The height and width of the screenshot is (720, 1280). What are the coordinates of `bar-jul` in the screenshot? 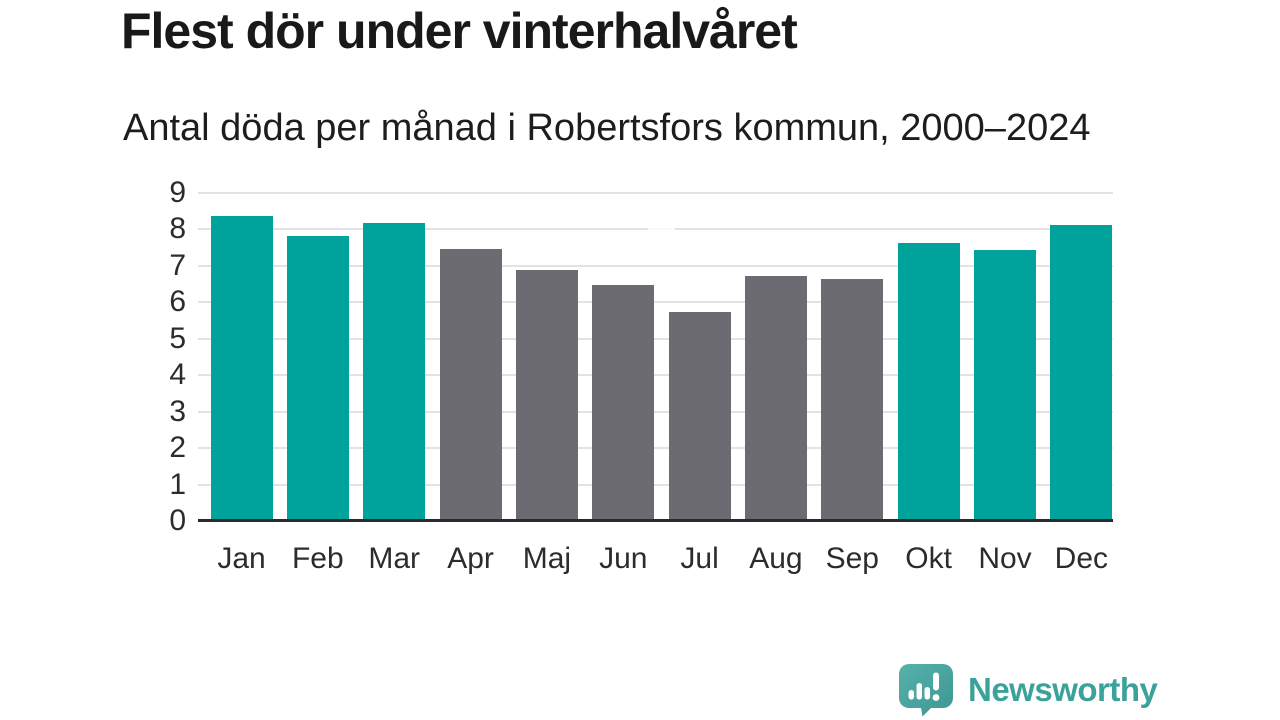 It's located at (699, 416).